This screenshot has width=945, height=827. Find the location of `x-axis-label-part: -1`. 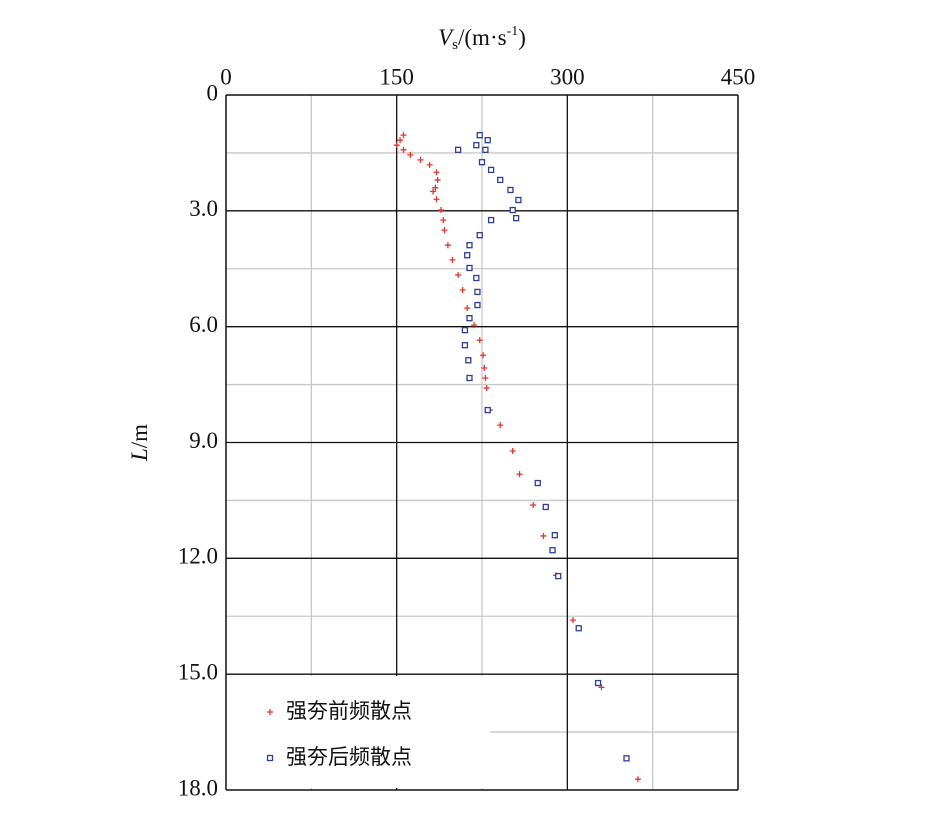

x-axis-label-part: -1 is located at coordinates (513, 31).